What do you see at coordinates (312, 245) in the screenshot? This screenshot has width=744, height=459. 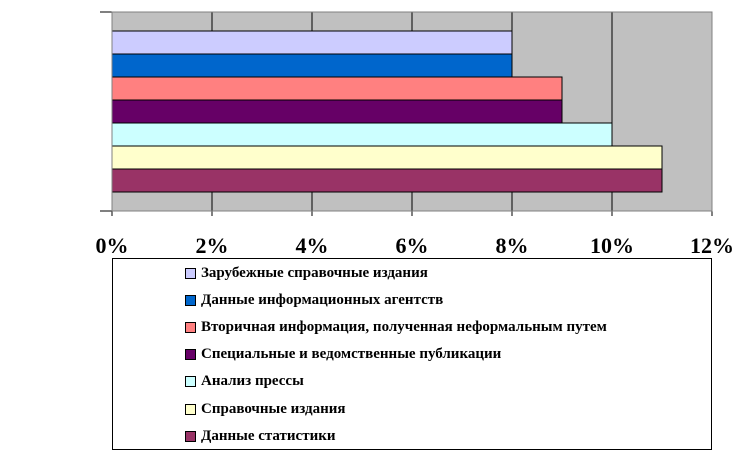 I see `x-tick-label: 4%` at bounding box center [312, 245].